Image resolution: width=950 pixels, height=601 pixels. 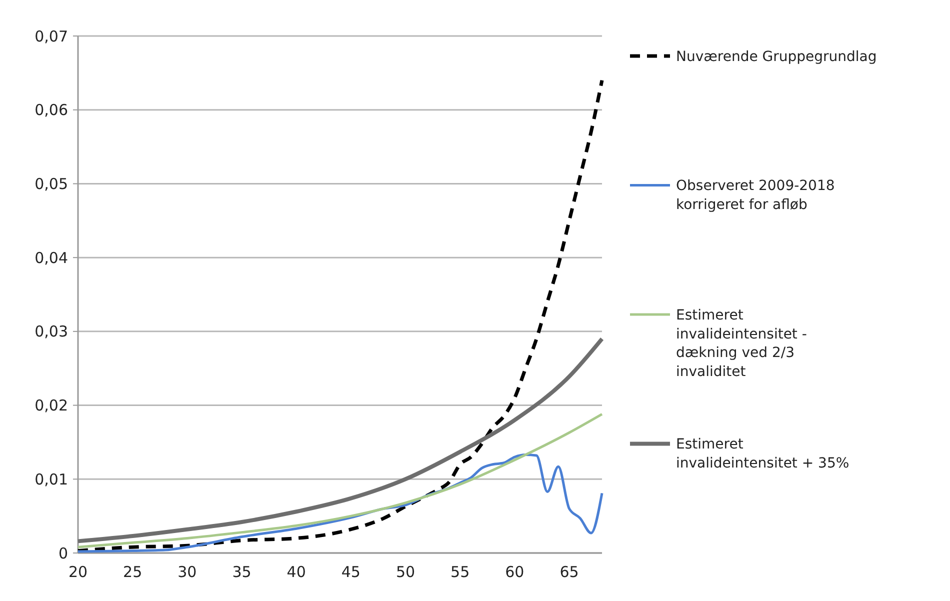 What do you see at coordinates (78, 572) in the screenshot?
I see `x-tick-label: 20` at bounding box center [78, 572].